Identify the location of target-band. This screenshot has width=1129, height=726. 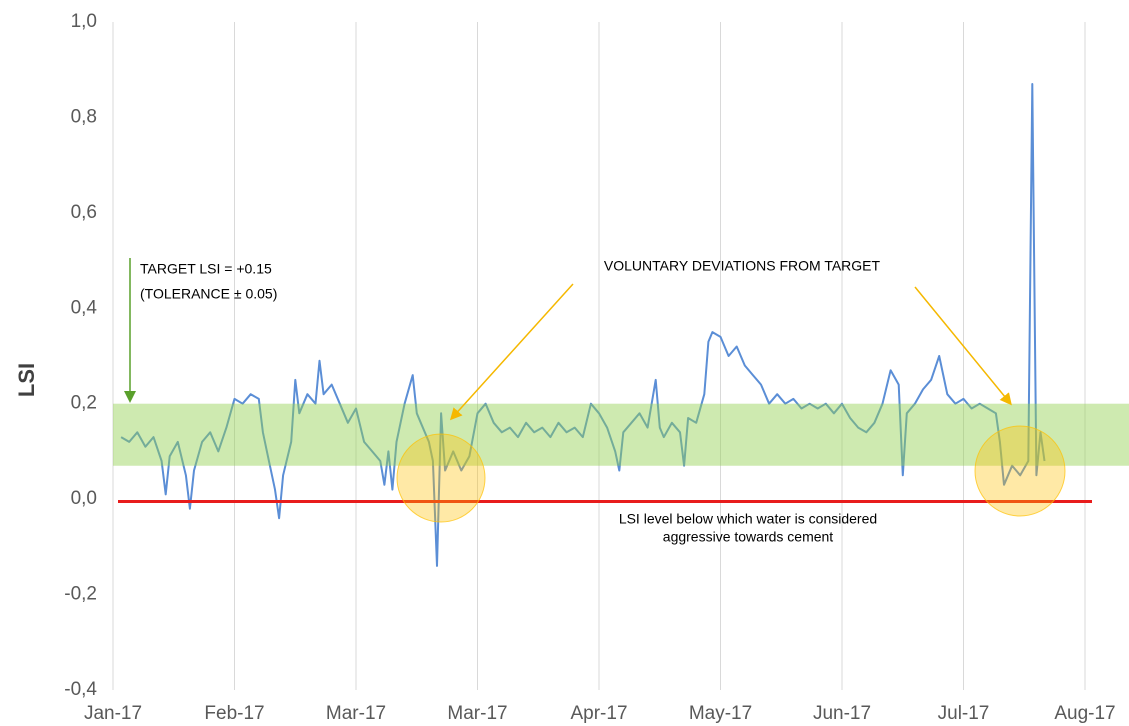
(621, 434).